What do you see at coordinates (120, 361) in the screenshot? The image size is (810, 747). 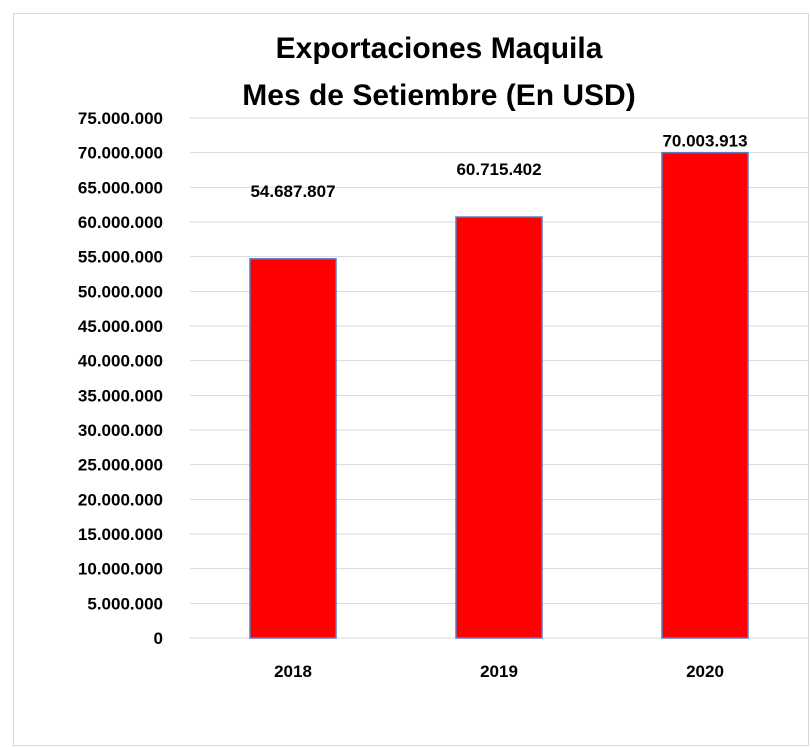 I see `y-tick-label: 40.000.000` at bounding box center [120, 361].